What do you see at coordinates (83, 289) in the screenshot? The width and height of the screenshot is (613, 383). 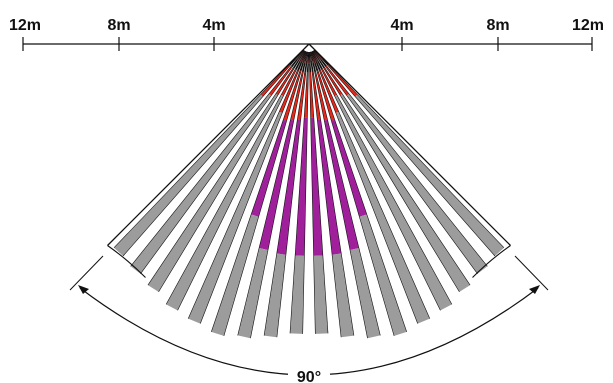 I see `angle-arrowhead-left` at bounding box center [83, 289].